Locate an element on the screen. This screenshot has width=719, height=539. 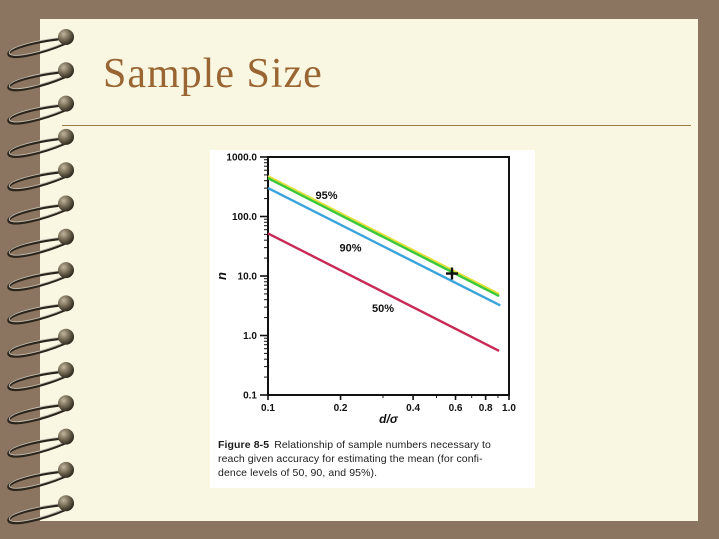
series-edge-line is located at coordinates (383, 235).